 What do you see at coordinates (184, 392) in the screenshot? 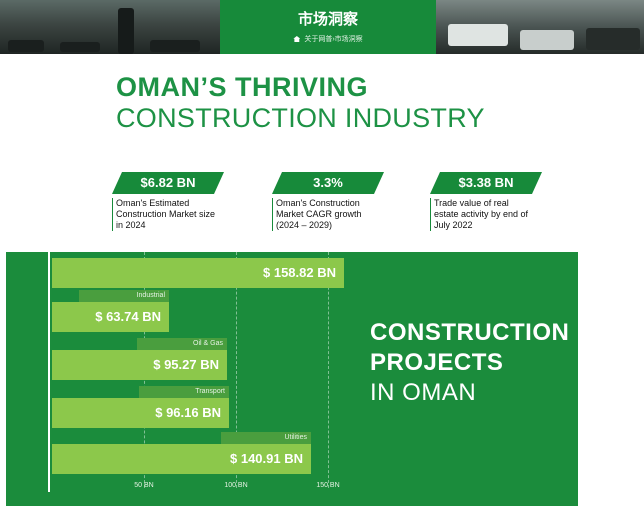
I see `chart-category-label: Transport` at bounding box center [184, 392].